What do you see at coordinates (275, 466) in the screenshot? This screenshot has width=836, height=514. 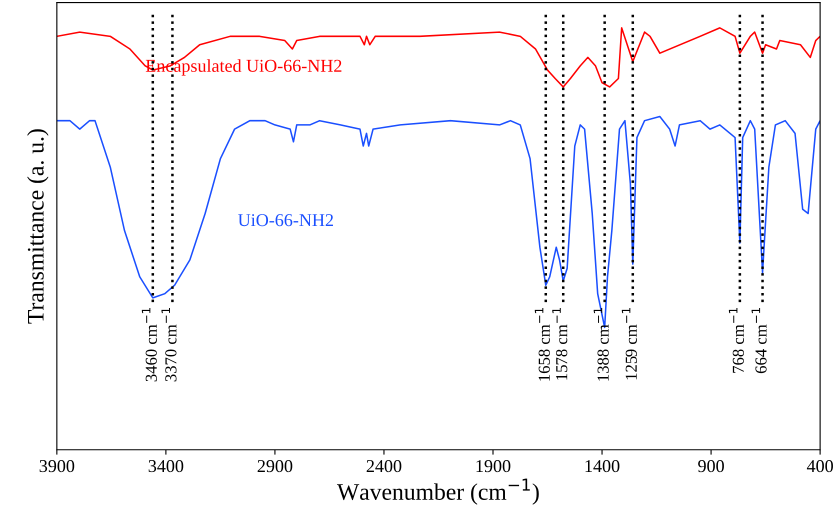 I see `x-tick-label: 2900` at bounding box center [275, 466].